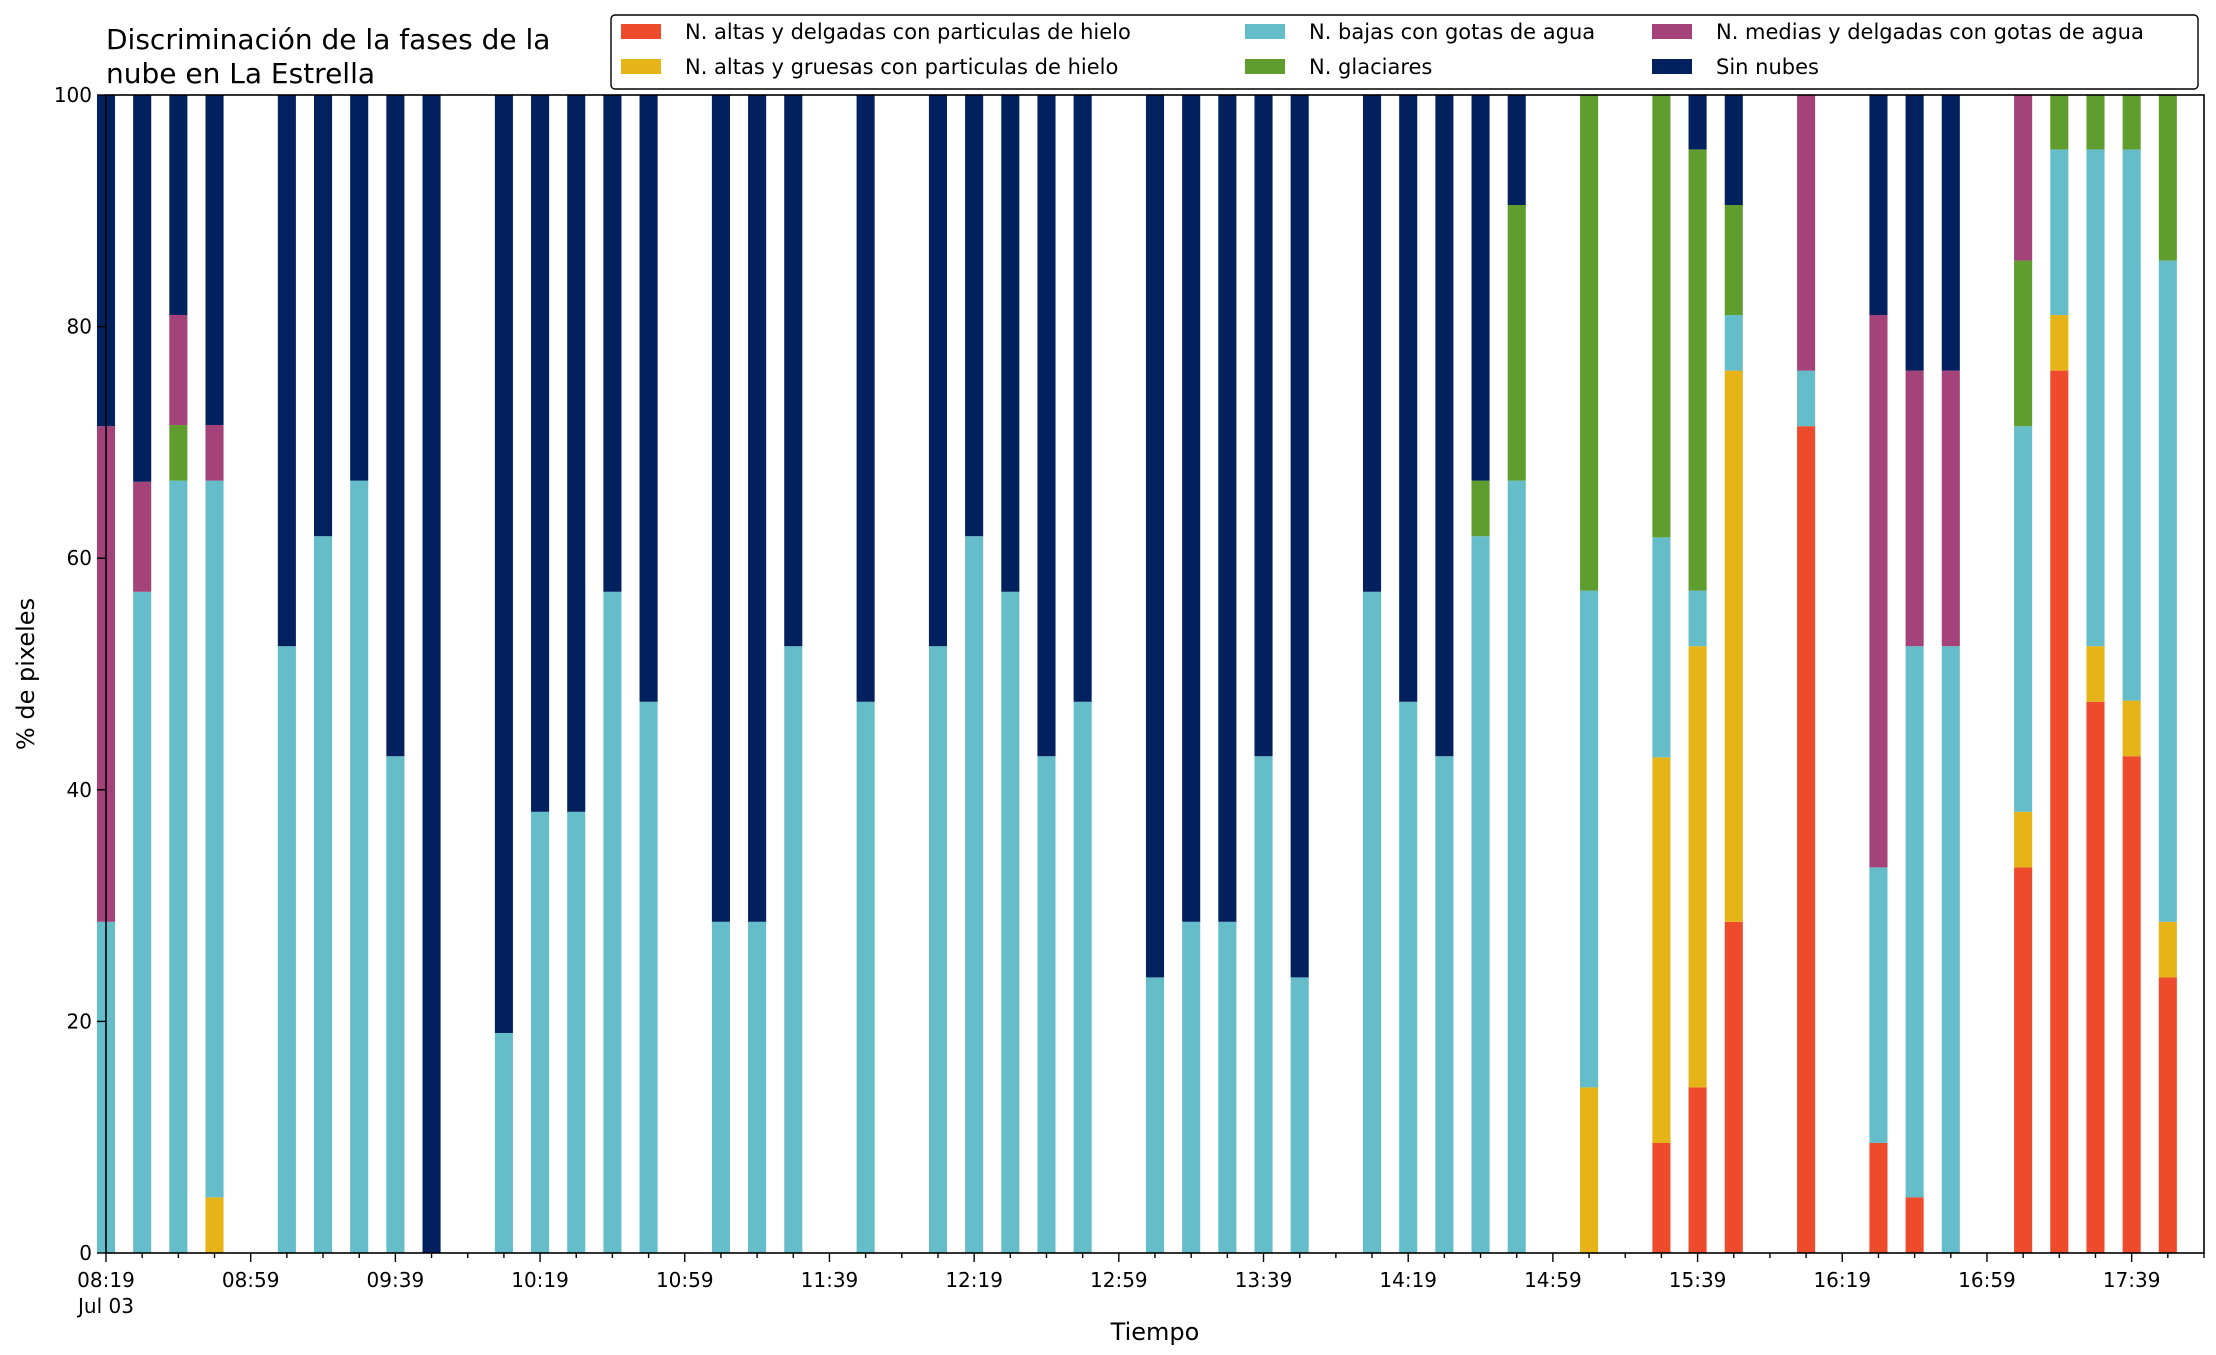 Image resolution: width=2216 pixels, height=1355 pixels. What do you see at coordinates (2132, 1280) in the screenshot?
I see `x-tick-label-1739: 17:39` at bounding box center [2132, 1280].